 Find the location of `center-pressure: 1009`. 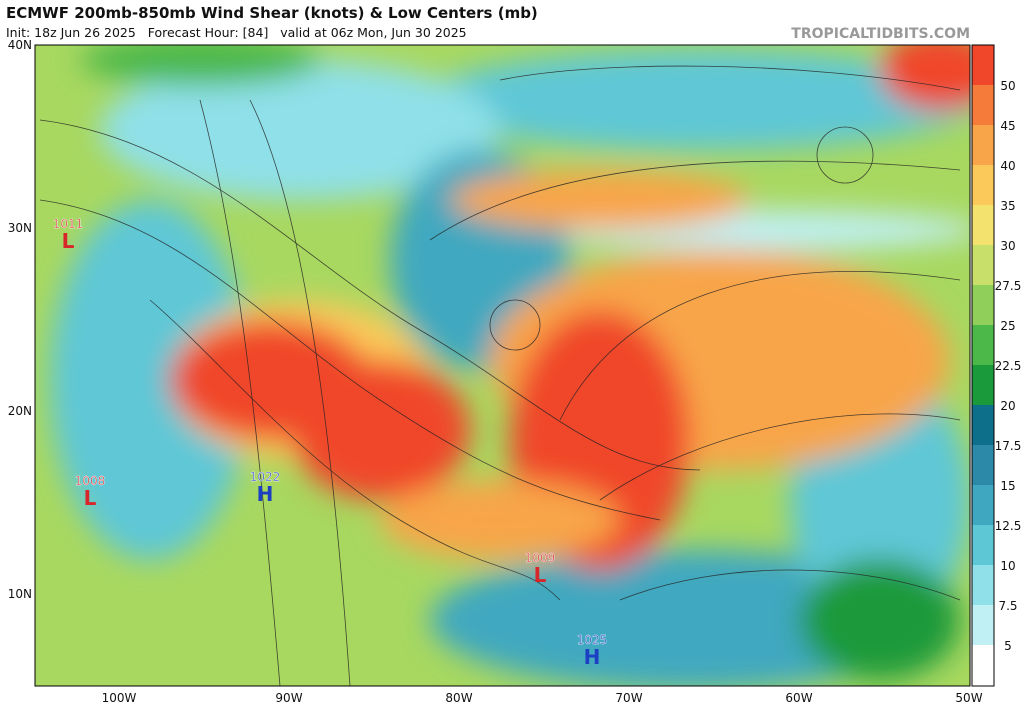

center-pressure: 1009 is located at coordinates (540, 558).